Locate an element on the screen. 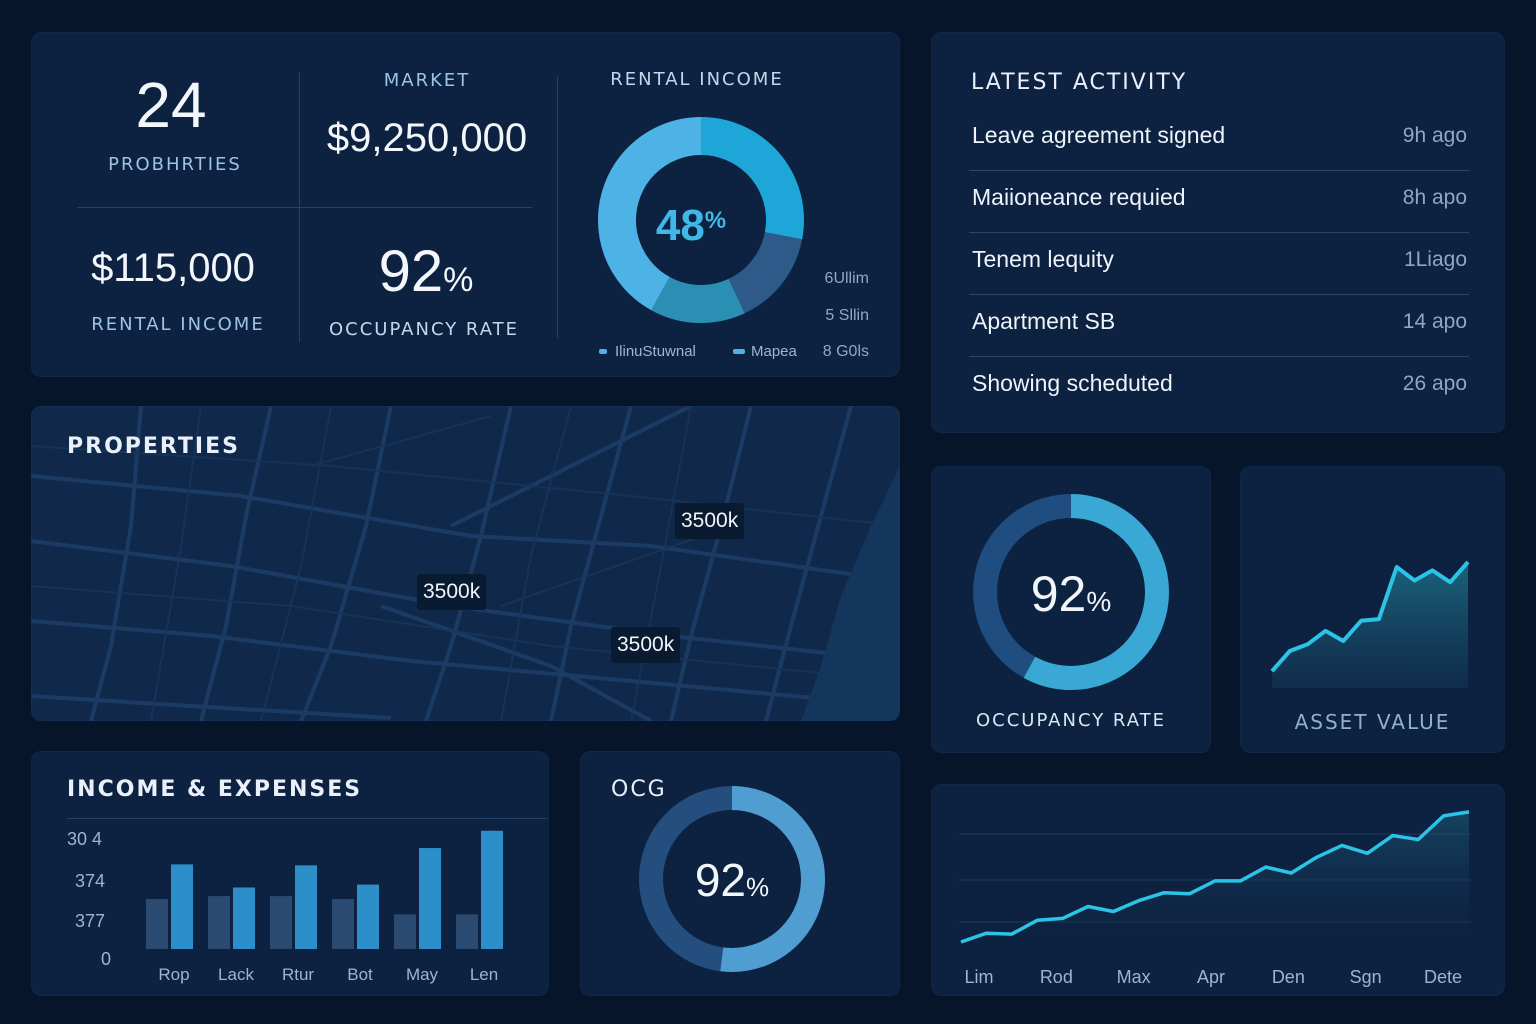  map-marker-3: 3500k is located at coordinates (646, 645).